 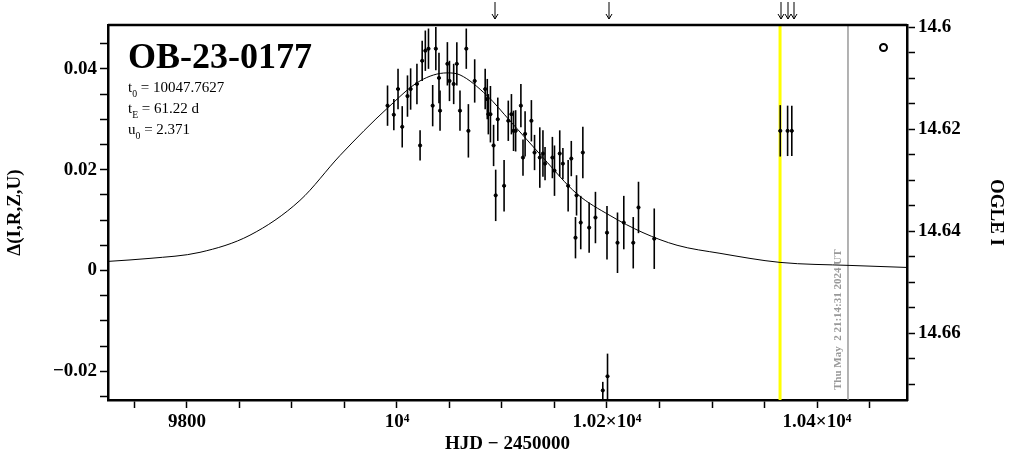 I want to click on x-axis-title: HJD − 2450000, so click(x=507, y=442).